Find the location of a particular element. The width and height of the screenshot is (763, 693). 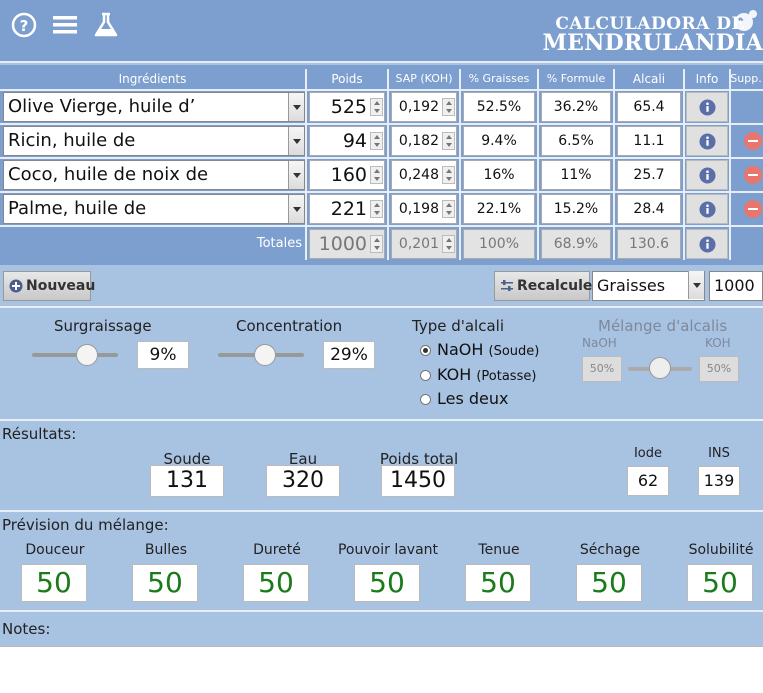

prevision-label-durete: Dureté is located at coordinates (277, 550).